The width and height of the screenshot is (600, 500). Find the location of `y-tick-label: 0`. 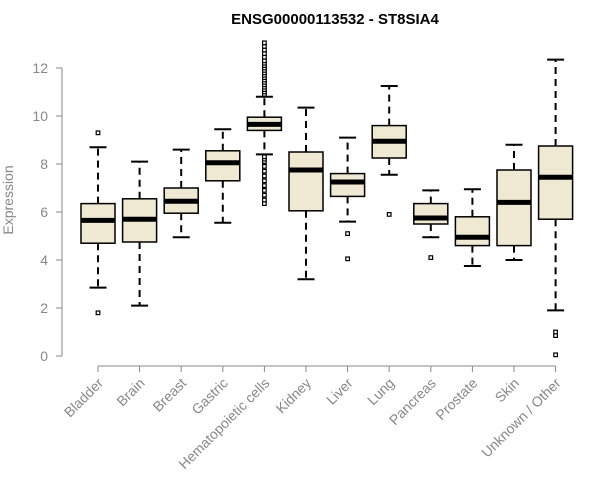

y-tick-label: 0 is located at coordinates (44, 356).